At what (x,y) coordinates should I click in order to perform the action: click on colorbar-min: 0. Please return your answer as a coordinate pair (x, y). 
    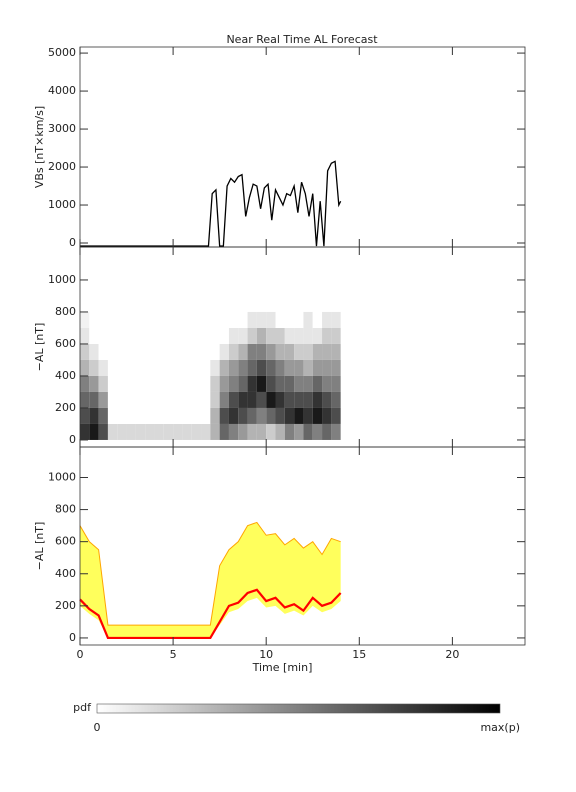
    Looking at the image, I should click on (97, 727).